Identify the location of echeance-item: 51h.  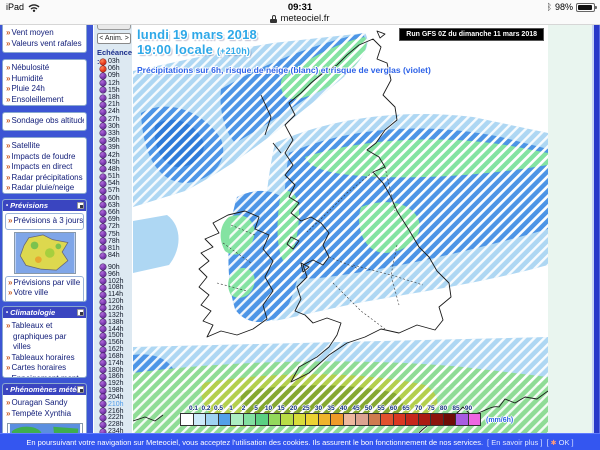
(110, 176).